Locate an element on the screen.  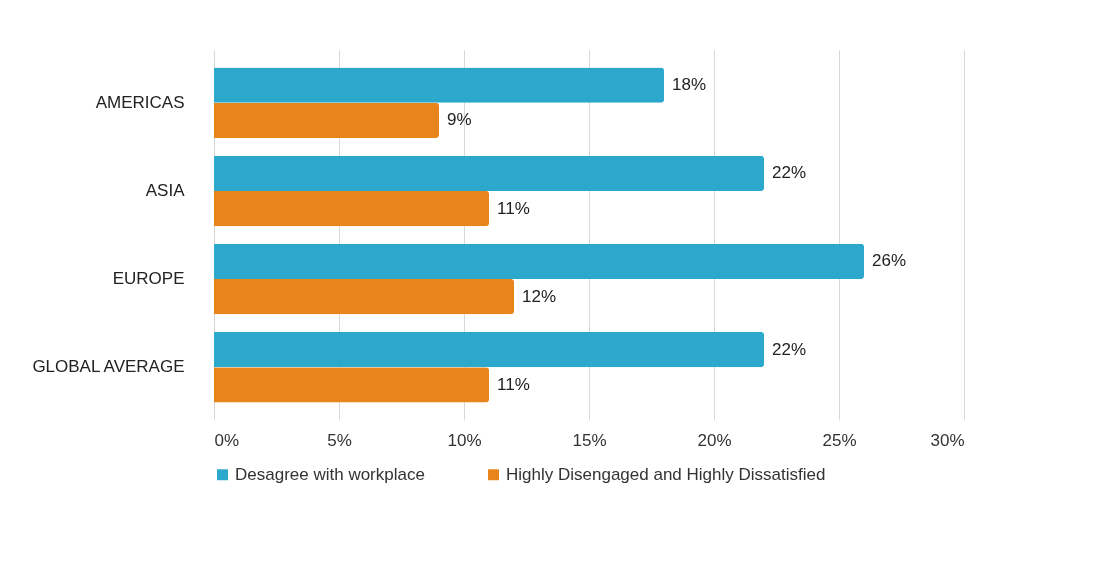
legend-label: Highly Disengaged and Highly Dissatisfied is located at coordinates (666, 474).